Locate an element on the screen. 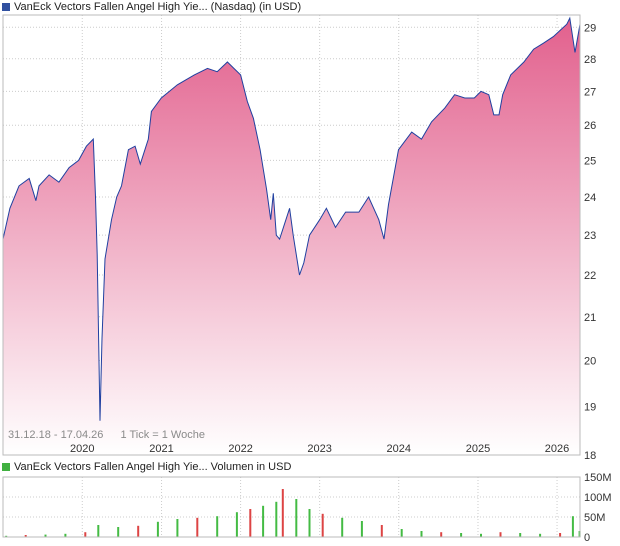  price-y-tick-label: 28 is located at coordinates (590, 60).